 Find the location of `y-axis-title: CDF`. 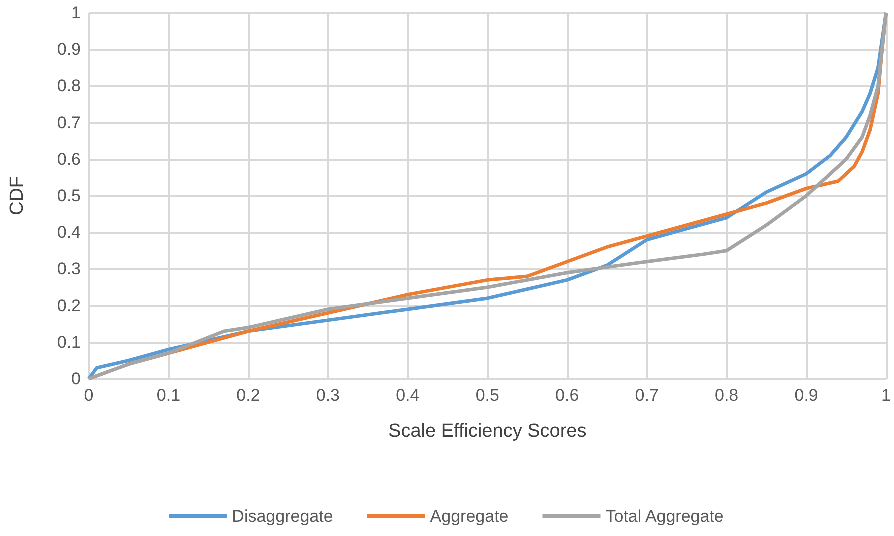

y-axis-title: CDF is located at coordinates (17, 196).